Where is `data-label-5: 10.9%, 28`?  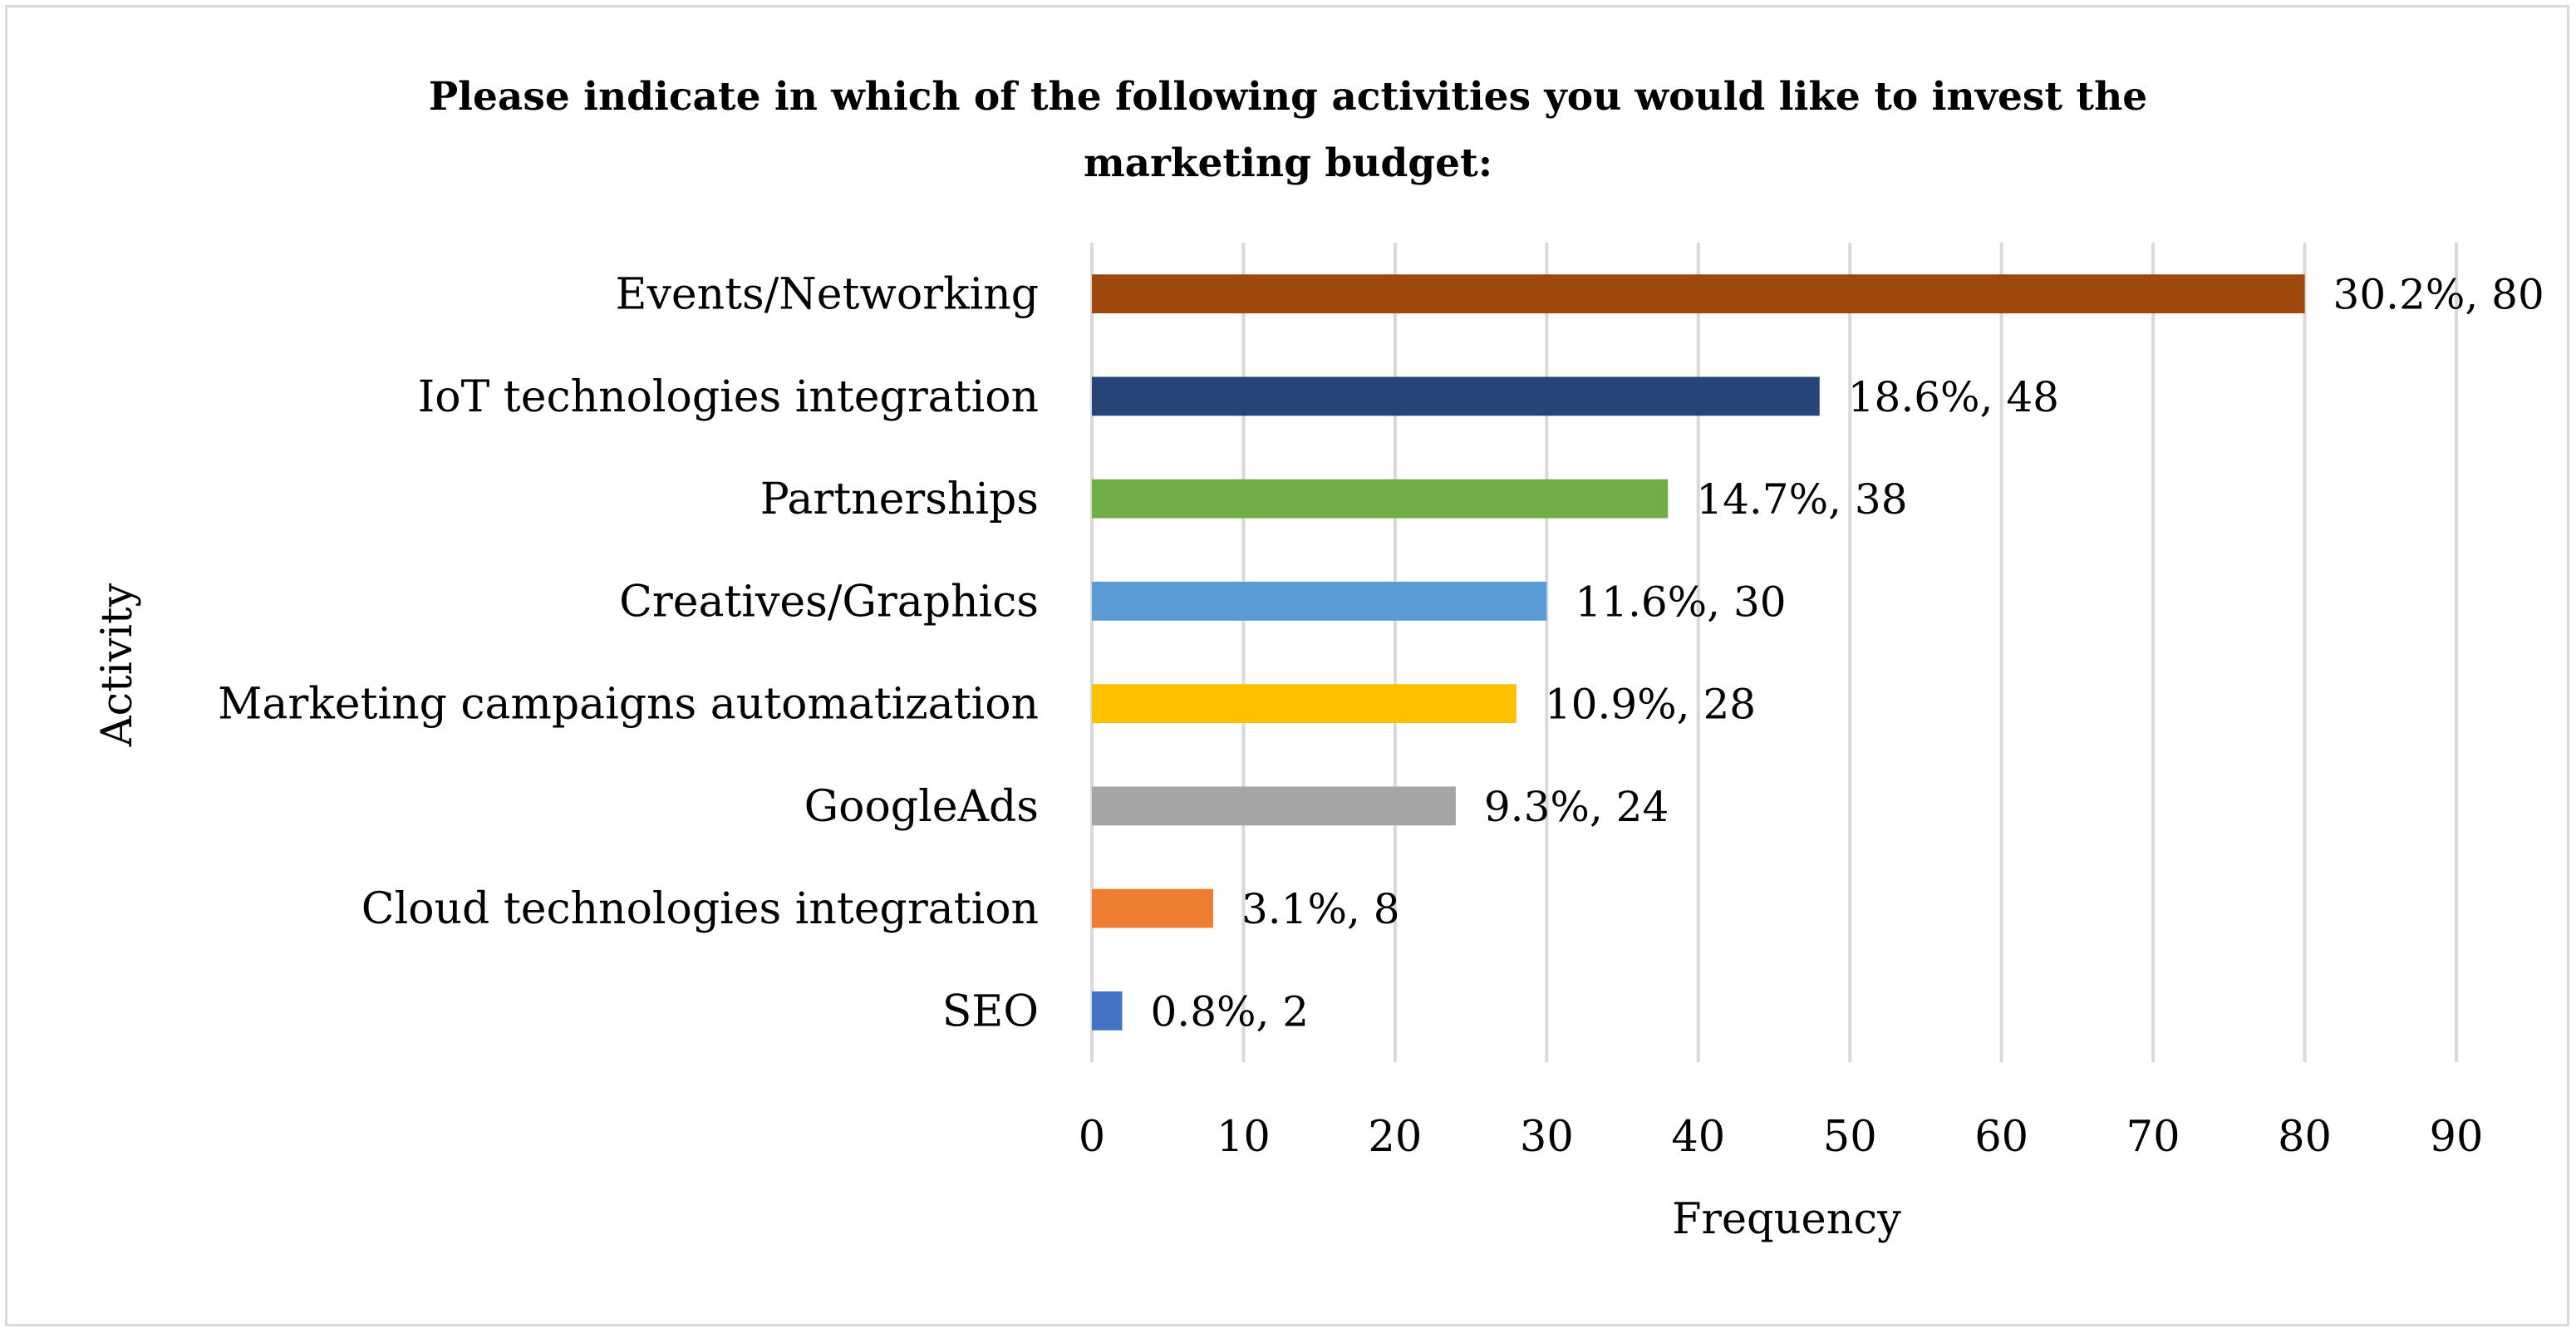 data-label-5: 10.9%, 28 is located at coordinates (1651, 705).